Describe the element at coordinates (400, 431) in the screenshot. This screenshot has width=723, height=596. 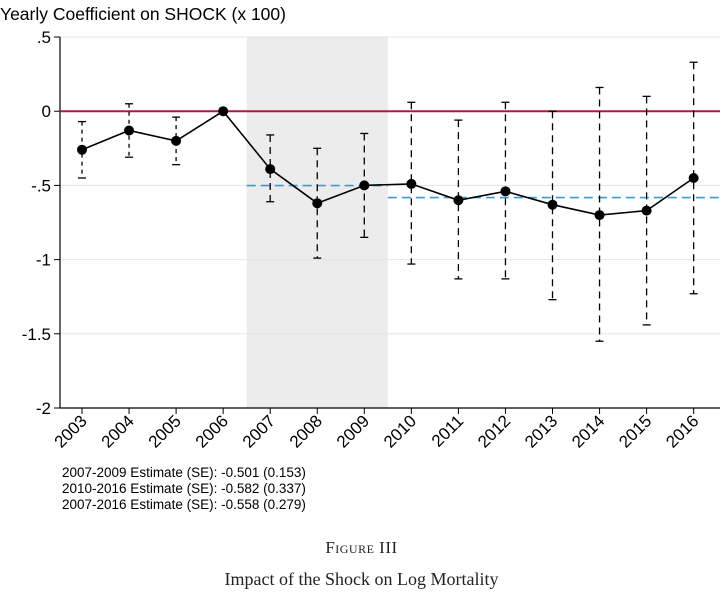
I see `x-tick-label: 2010` at that location.